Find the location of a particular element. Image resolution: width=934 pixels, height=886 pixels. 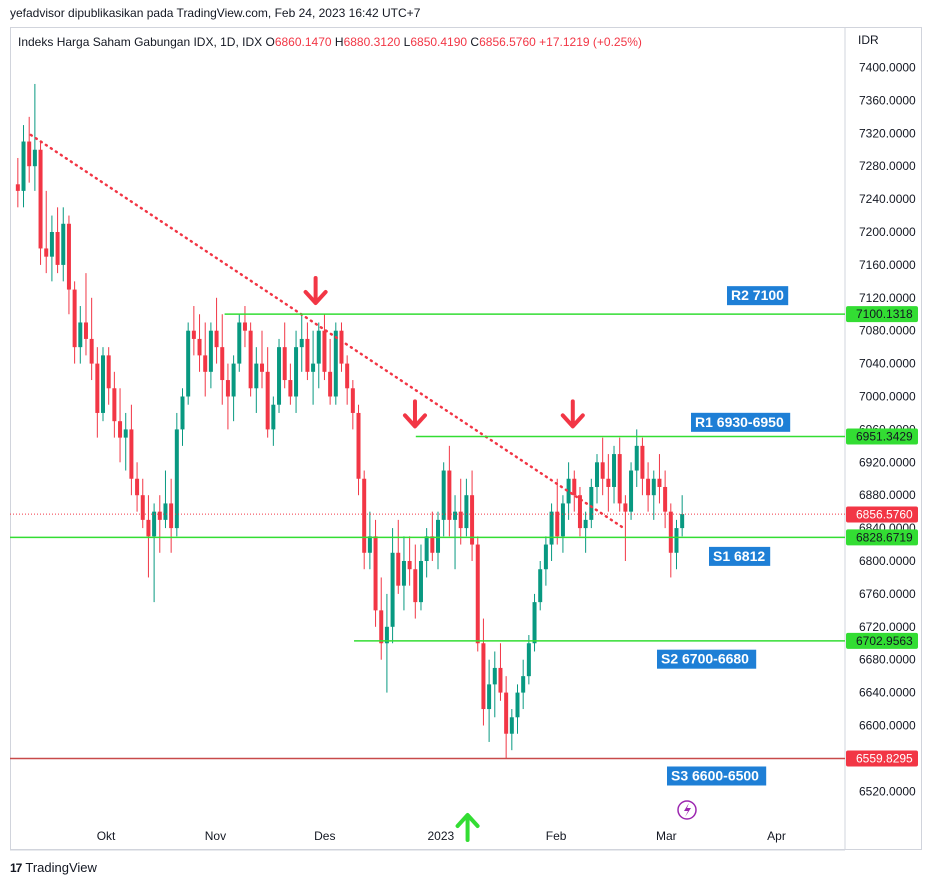

level-label-box-s2 is located at coordinates (707, 659).